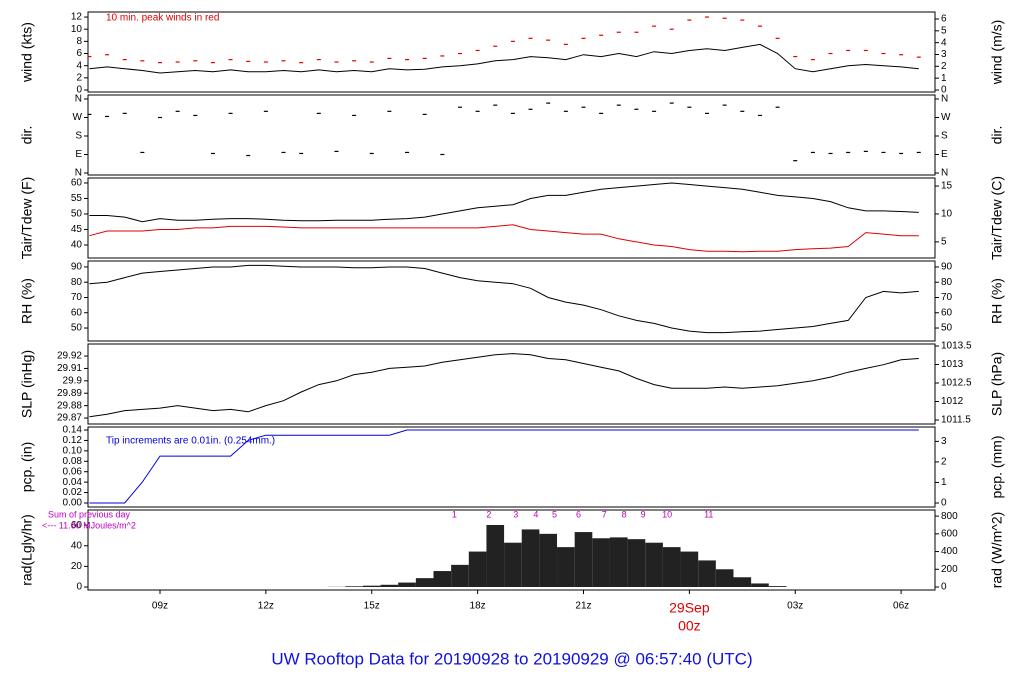  Describe the element at coordinates (73, 503) in the screenshot. I see `y-tick-label: 0.00` at that location.